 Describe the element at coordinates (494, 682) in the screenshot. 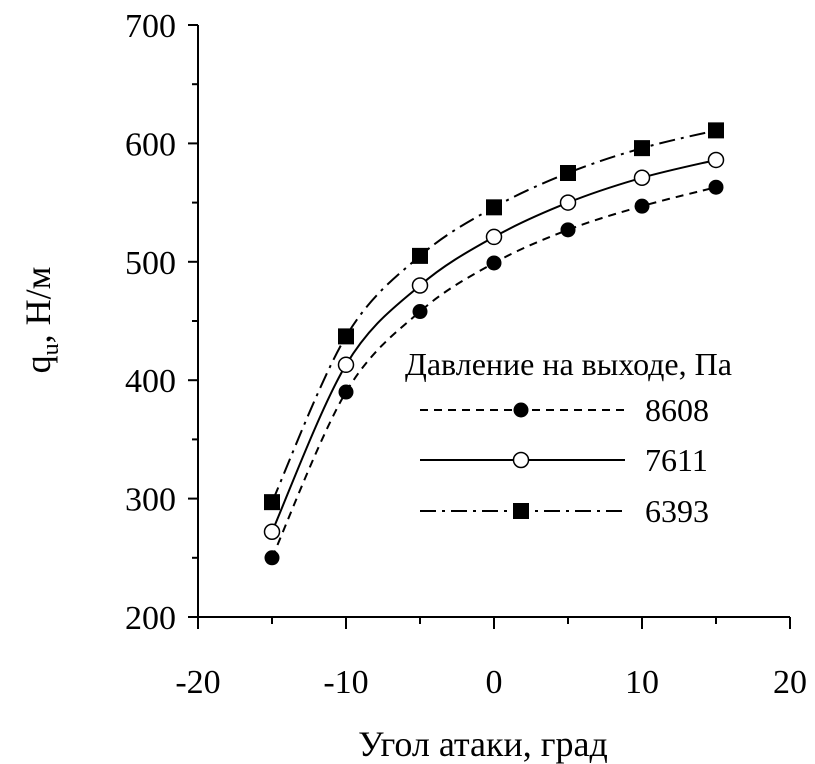

I see `x-tick-label: 0` at that location.